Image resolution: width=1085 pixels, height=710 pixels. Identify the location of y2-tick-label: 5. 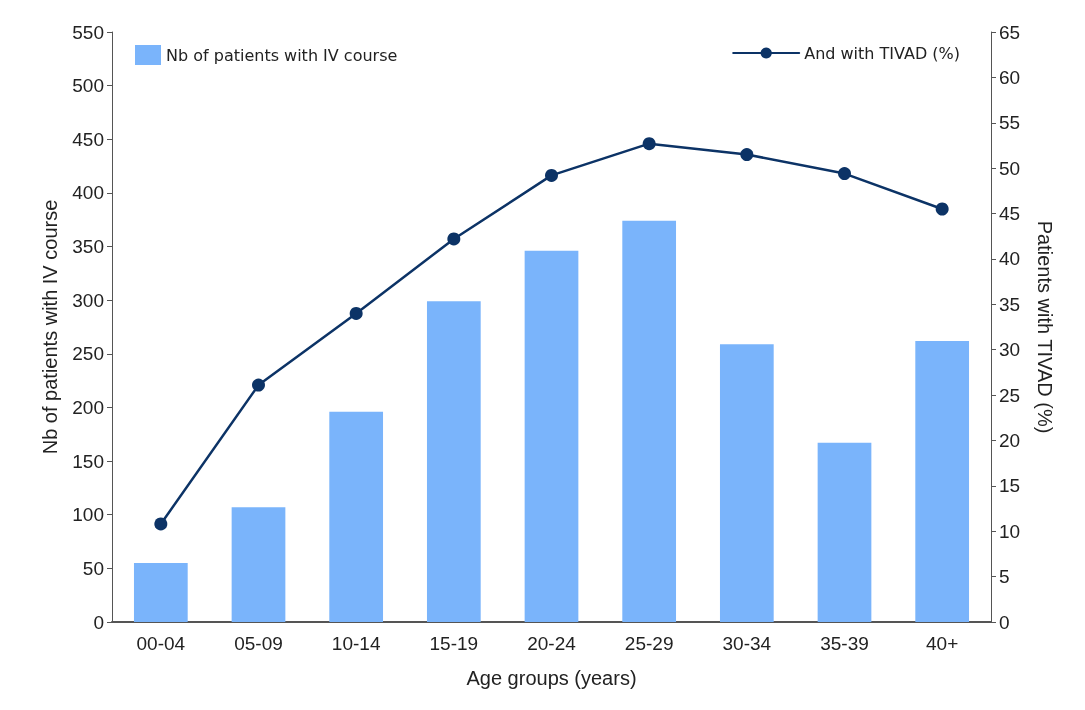
(1004, 577).